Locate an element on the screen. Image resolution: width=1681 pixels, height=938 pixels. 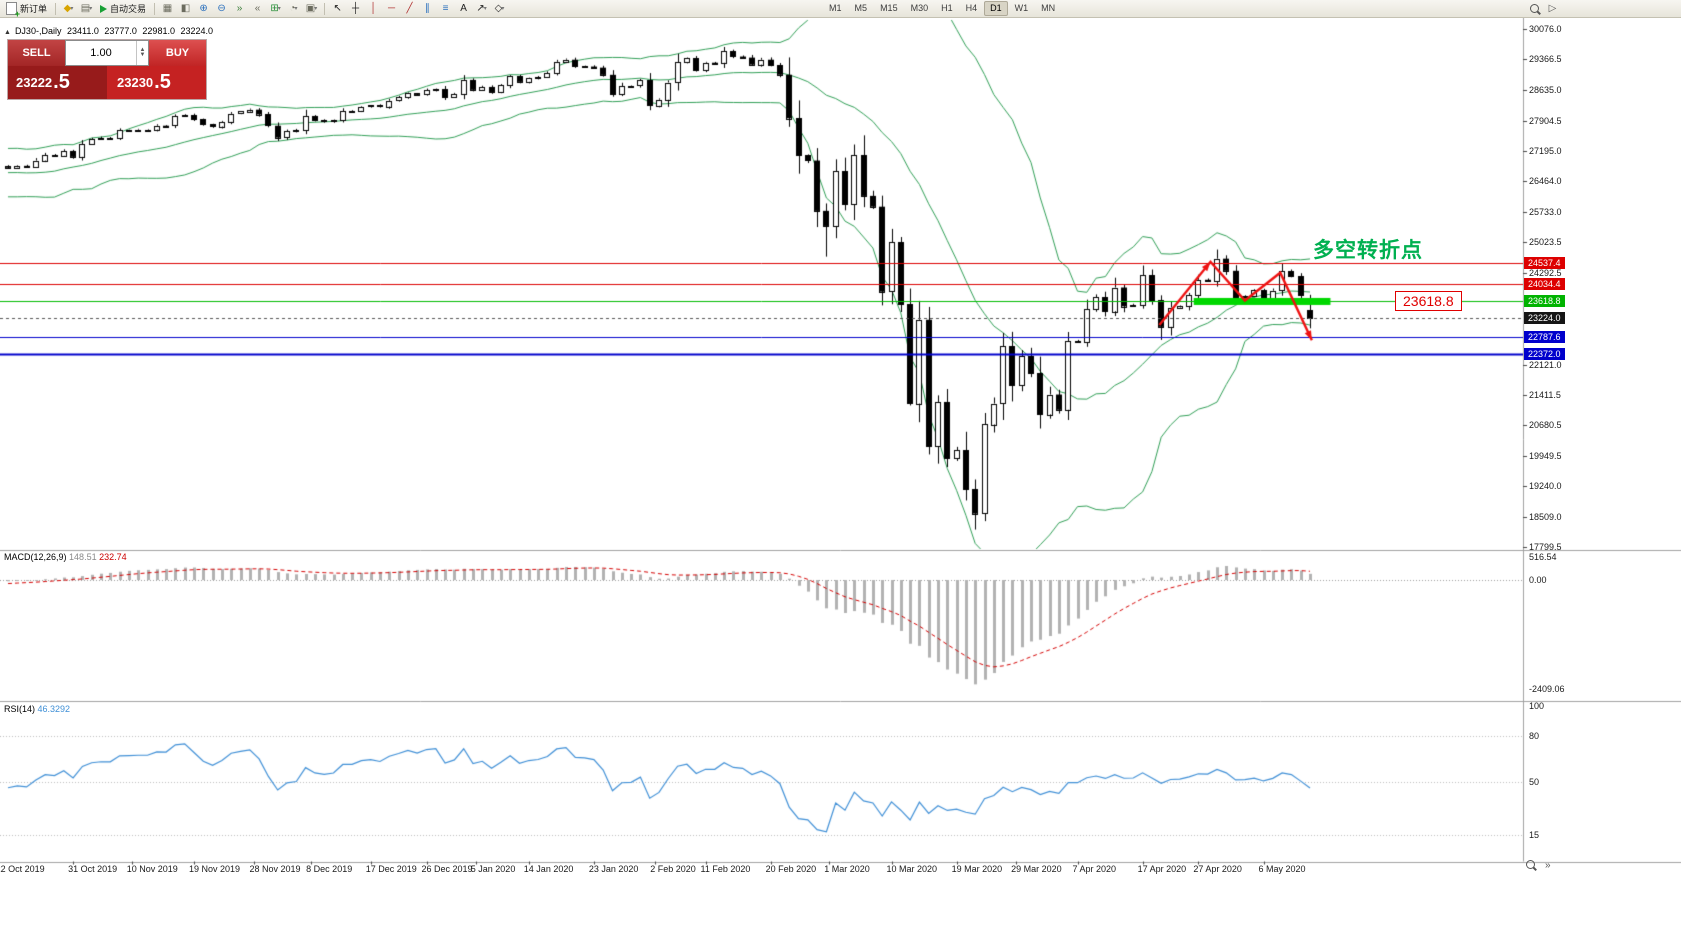
price-level-label: 23618.8 is located at coordinates (1428, 301).